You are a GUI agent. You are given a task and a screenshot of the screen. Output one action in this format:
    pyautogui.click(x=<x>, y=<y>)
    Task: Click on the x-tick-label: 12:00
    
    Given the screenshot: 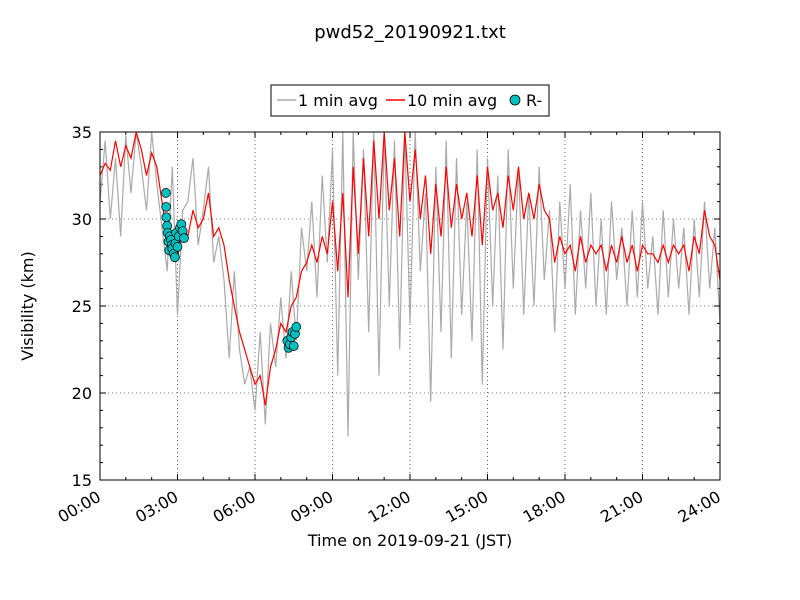 What is the action you would take?
    pyautogui.click(x=389, y=507)
    